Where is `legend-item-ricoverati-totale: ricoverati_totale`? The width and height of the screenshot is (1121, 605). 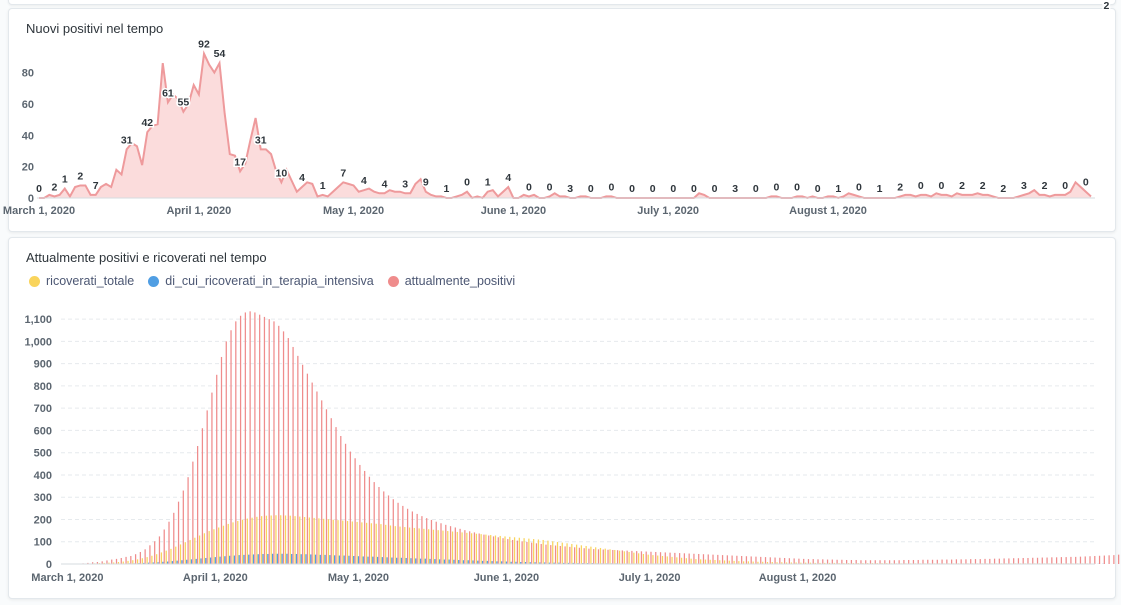
legend-item-ricoverati-totale: ricoverati_totale is located at coordinates (81, 281).